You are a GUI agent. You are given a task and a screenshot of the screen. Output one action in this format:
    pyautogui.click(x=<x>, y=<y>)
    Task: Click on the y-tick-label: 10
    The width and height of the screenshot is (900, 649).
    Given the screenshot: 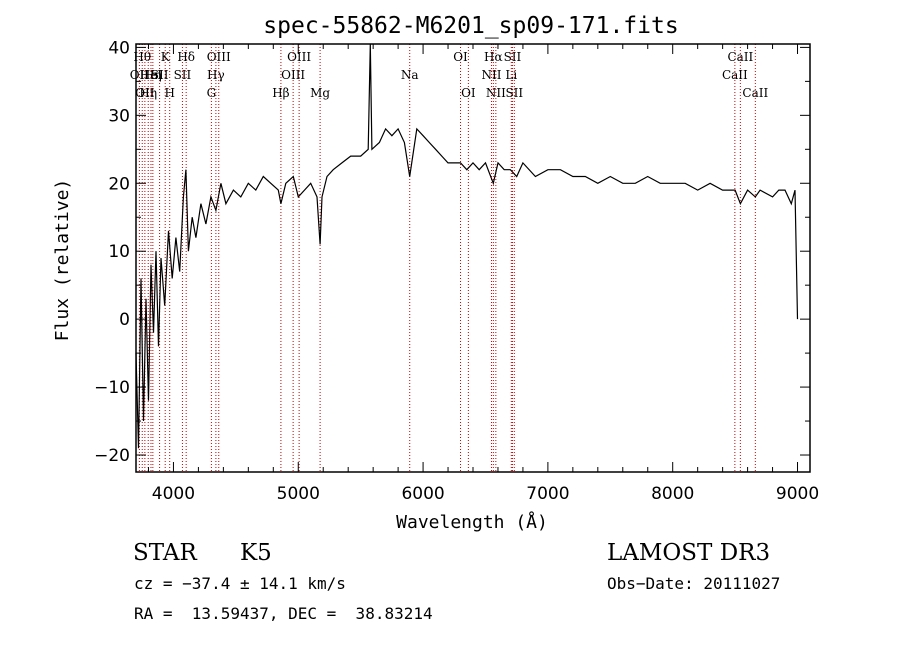 What is the action you would take?
    pyautogui.click(x=119, y=252)
    